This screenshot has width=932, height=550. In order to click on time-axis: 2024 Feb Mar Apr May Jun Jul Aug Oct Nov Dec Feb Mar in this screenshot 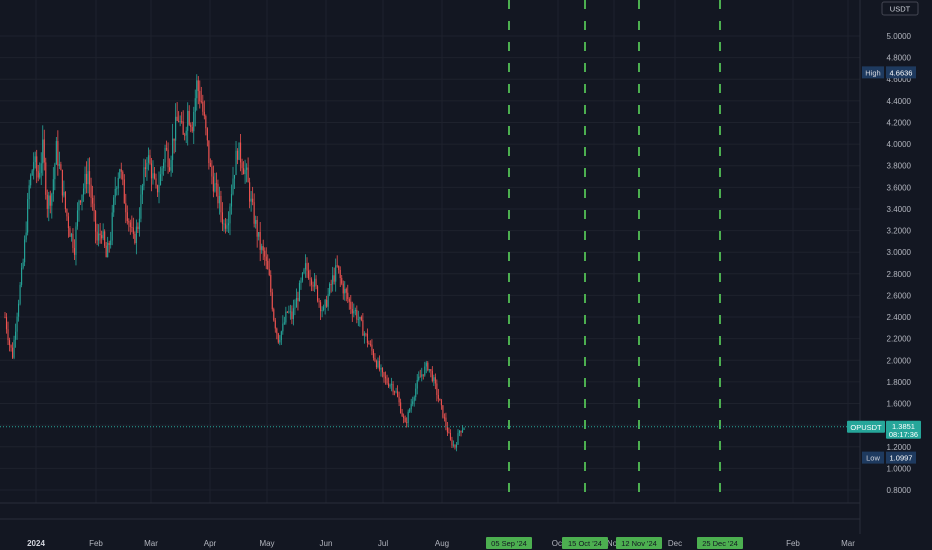, I will do `click(441, 543)`.